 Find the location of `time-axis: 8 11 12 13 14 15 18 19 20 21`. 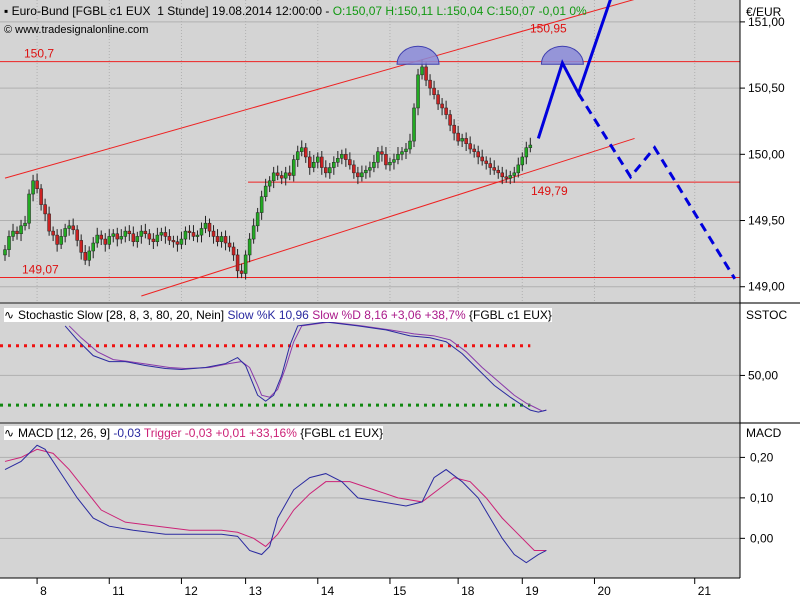

time-axis: 8 11 12 13 14 15 18 19 20 21 is located at coordinates (400, 588).